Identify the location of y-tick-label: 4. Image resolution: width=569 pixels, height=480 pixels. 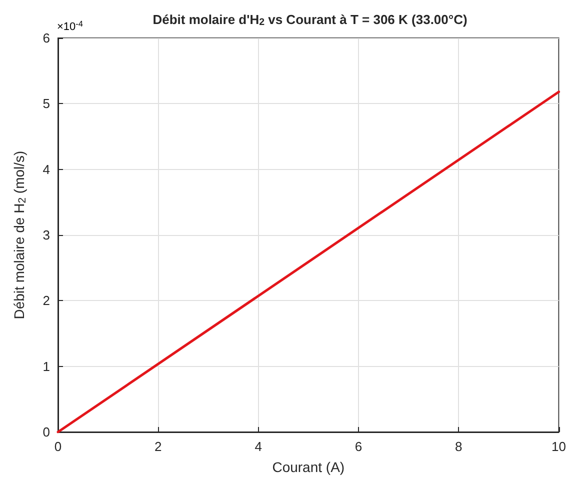
(46, 169).